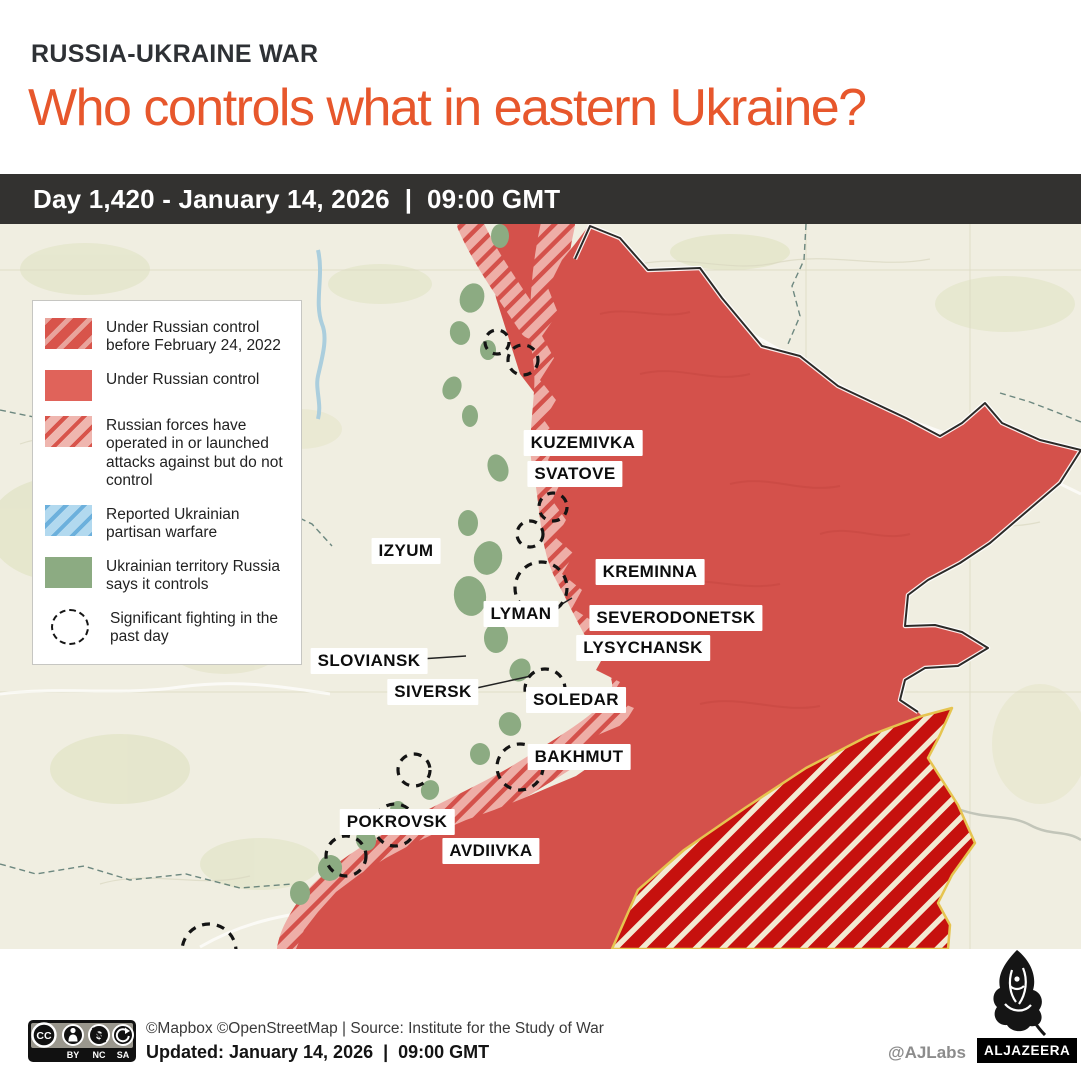  Describe the element at coordinates (297, 199) in the screenshot. I see `date-bar-text: Day 1,420 - January 14, 2026 | 09:00 GMT` at that location.